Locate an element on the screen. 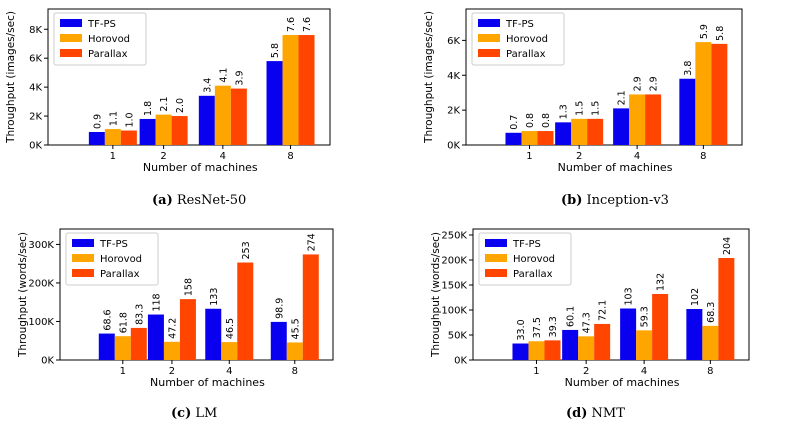  data-label: 60.1 is located at coordinates (571, 316).